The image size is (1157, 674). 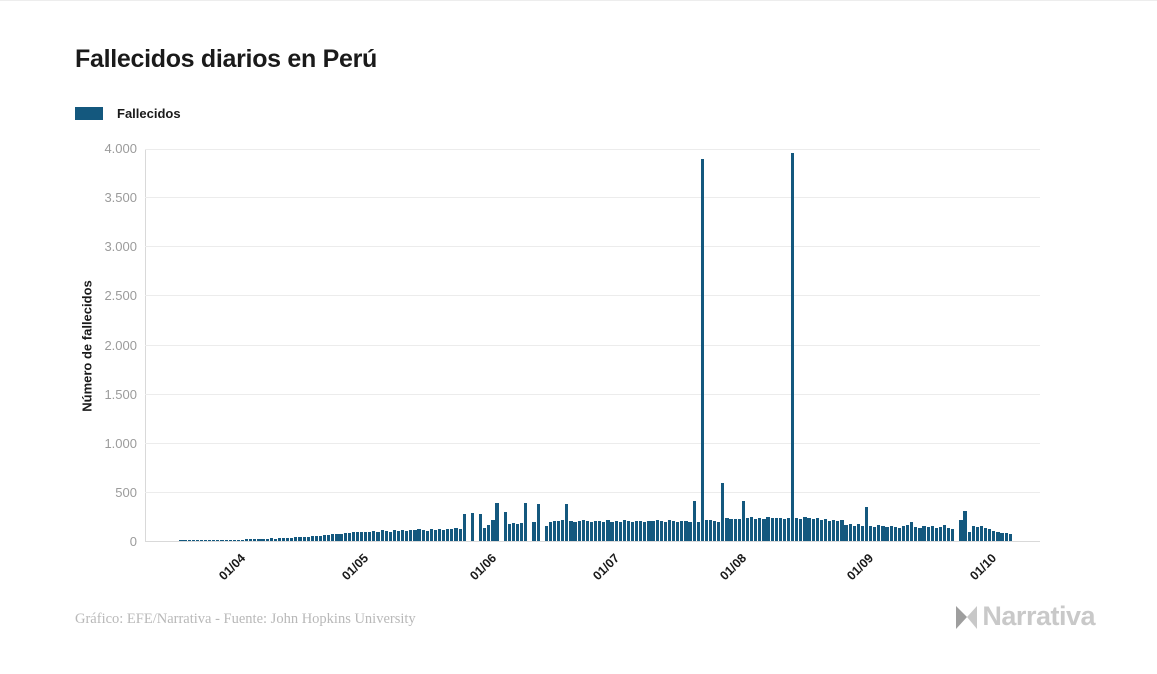 I want to click on legend-label: Fallecidos, so click(x=149, y=113).